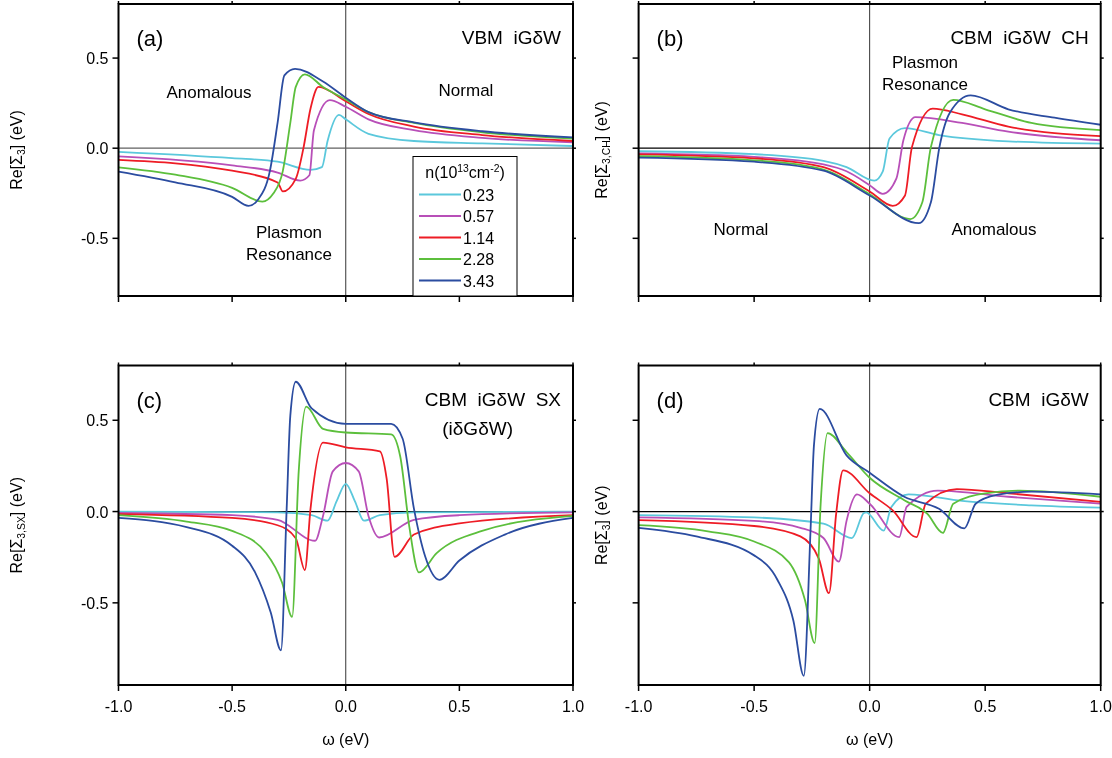  I want to click on text: CBM iGδW, so click(1038, 399).